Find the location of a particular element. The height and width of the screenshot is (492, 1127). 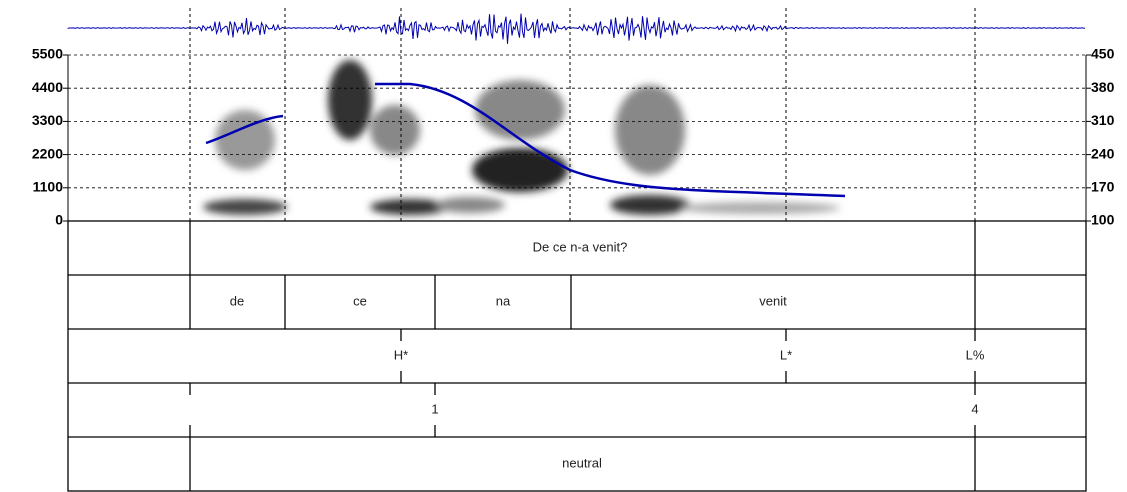

y2-tick-label: 380 is located at coordinates (1103, 87).